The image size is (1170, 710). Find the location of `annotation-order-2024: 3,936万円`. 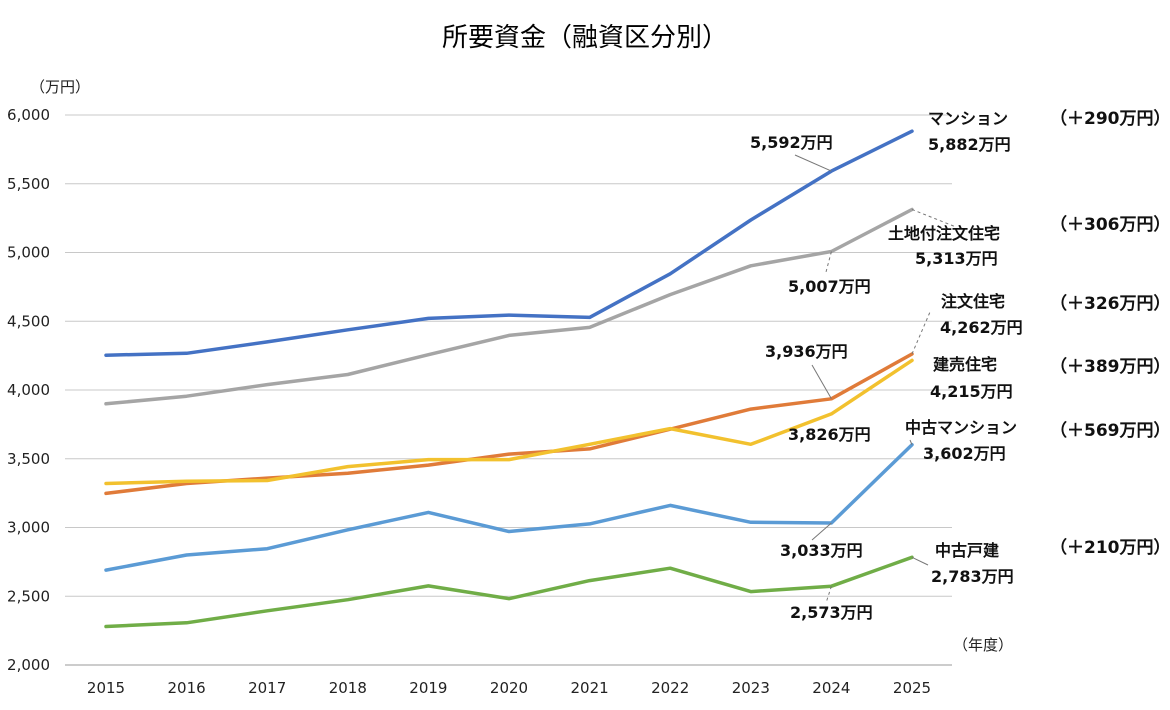

annotation-order-2024: 3,936万円 is located at coordinates (806, 351).